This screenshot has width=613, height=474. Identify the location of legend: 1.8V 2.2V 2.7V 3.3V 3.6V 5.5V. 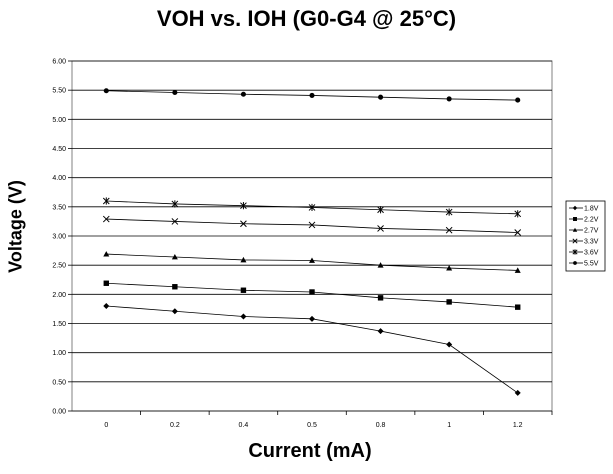
(585, 236).